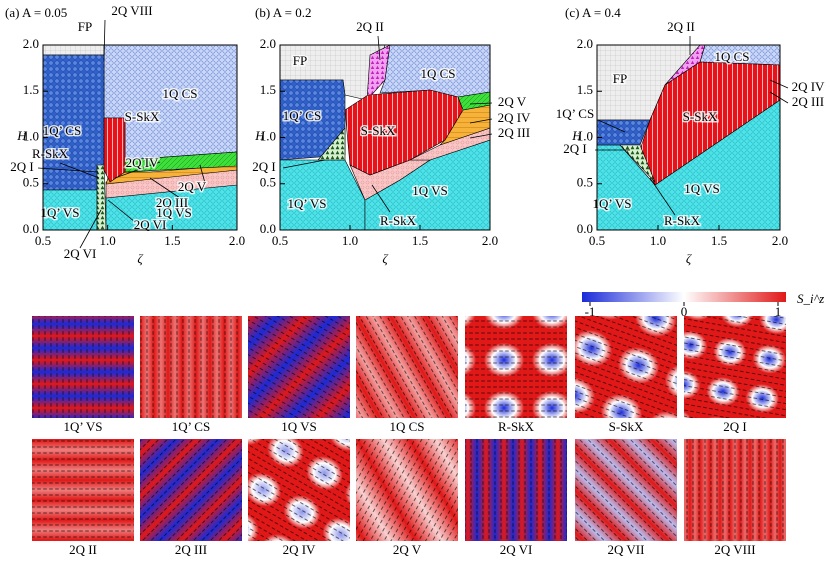 The image size is (830, 567). Describe the element at coordinates (810, 298) in the screenshot. I see `colorbar-label: S_i^z` at that location.